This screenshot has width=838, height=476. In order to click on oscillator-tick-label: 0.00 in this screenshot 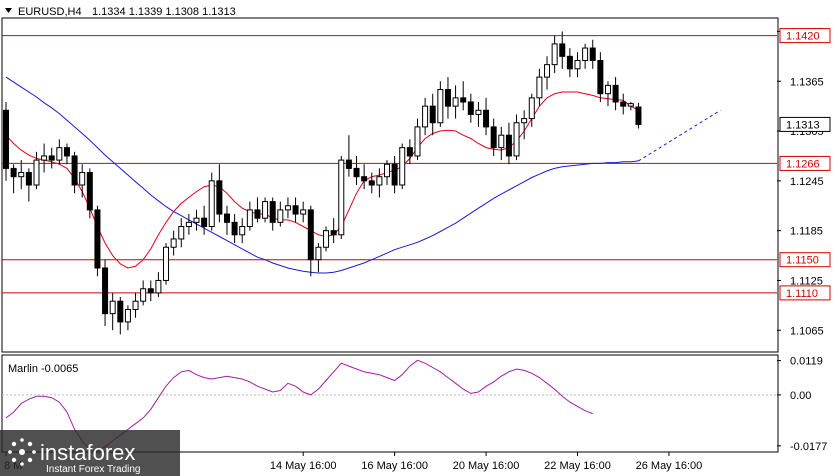, I will do `click(800, 396)`.